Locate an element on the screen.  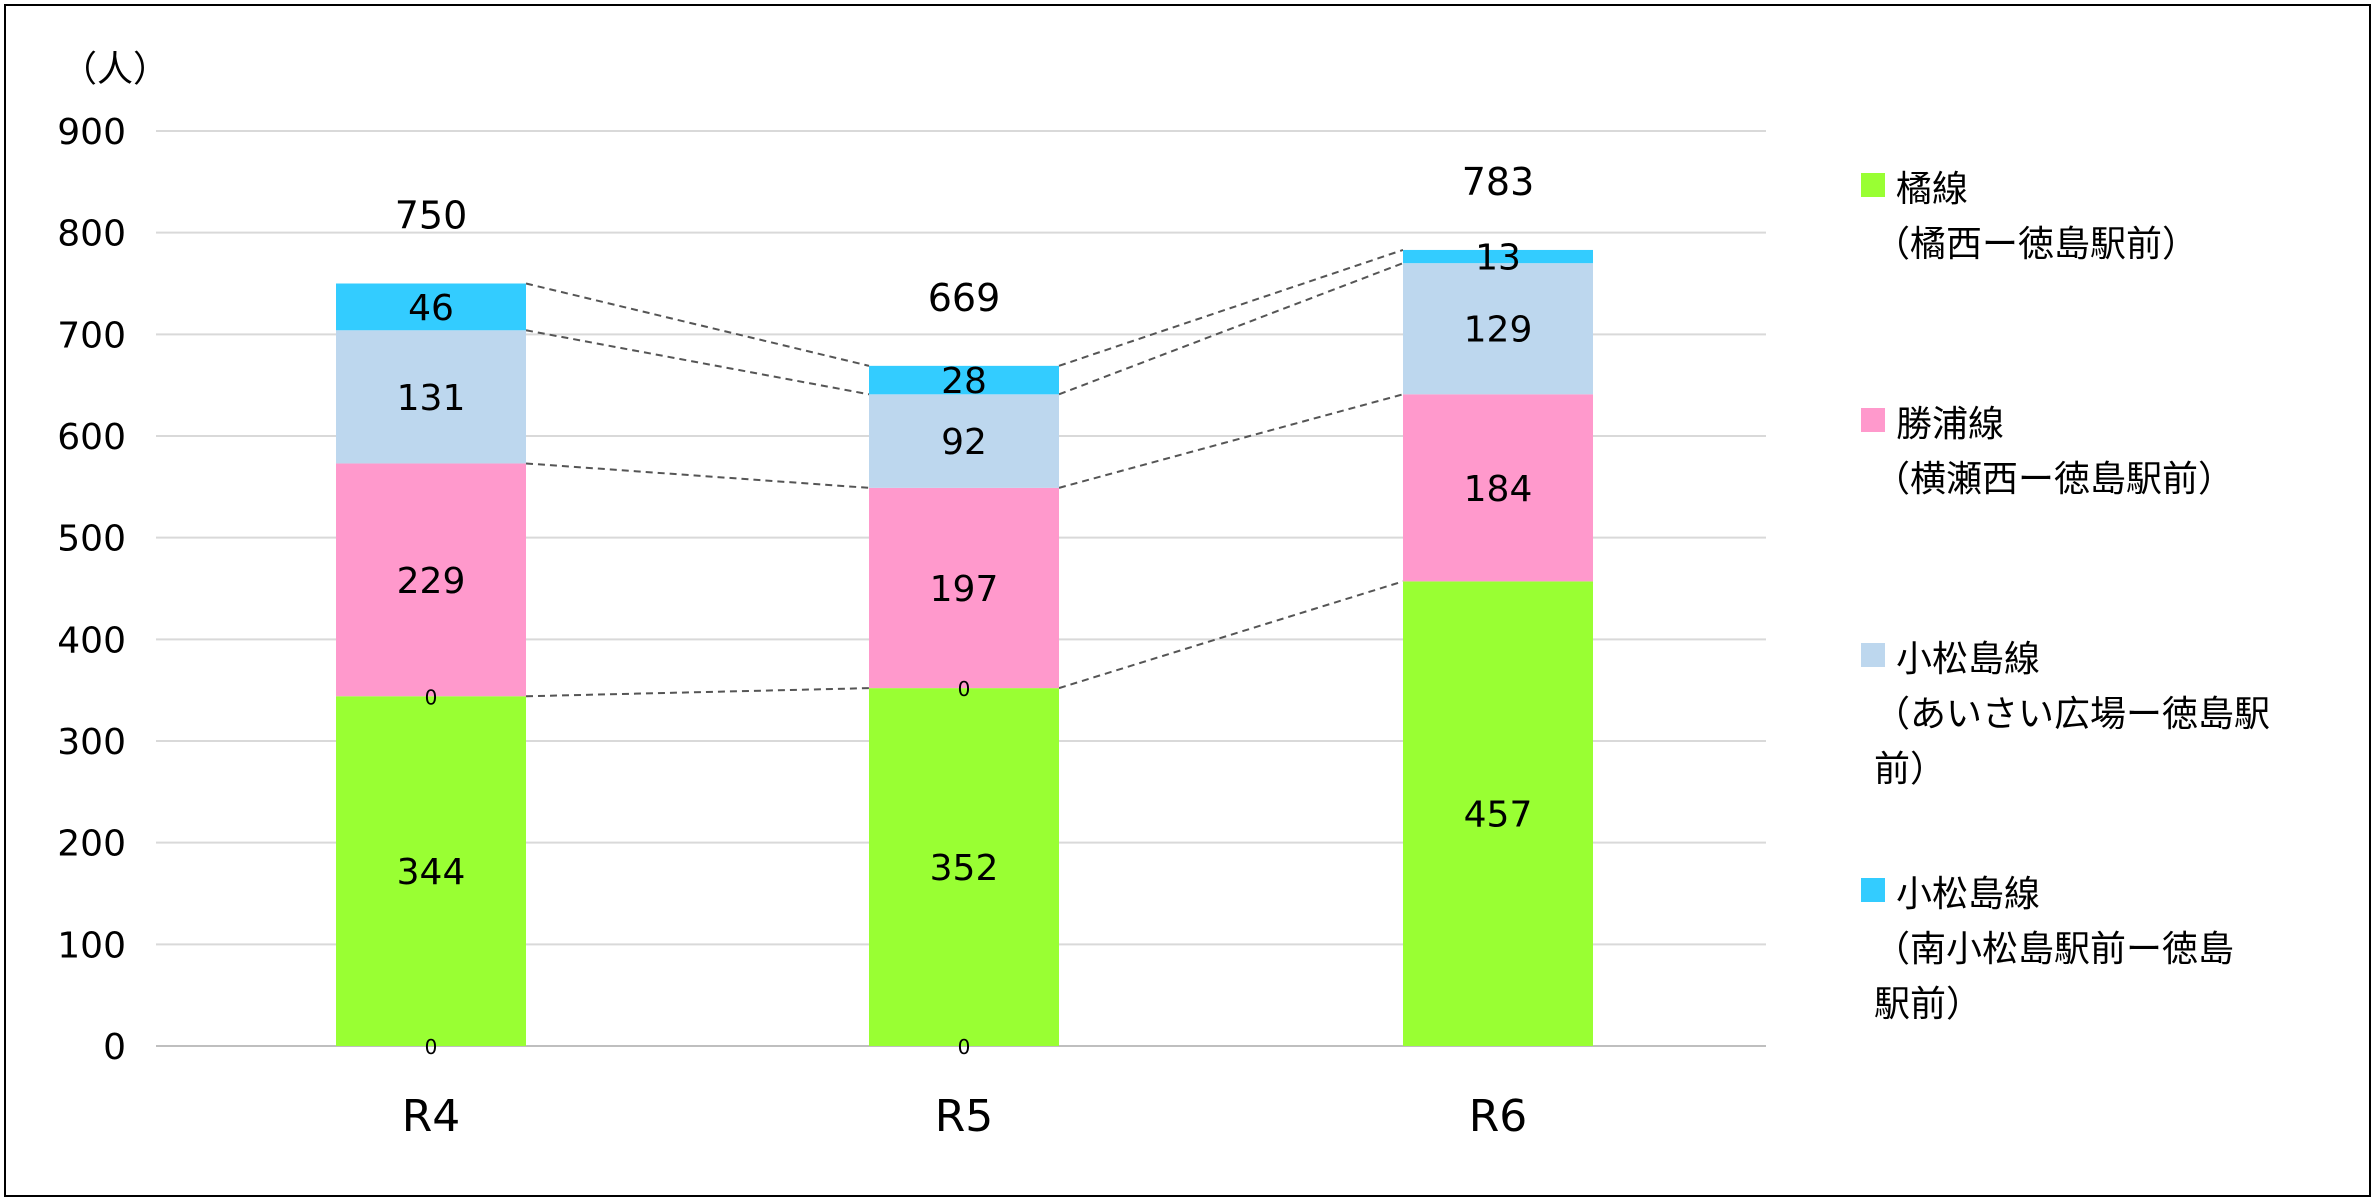
y-tick-label: 100 is located at coordinates (91, 945).